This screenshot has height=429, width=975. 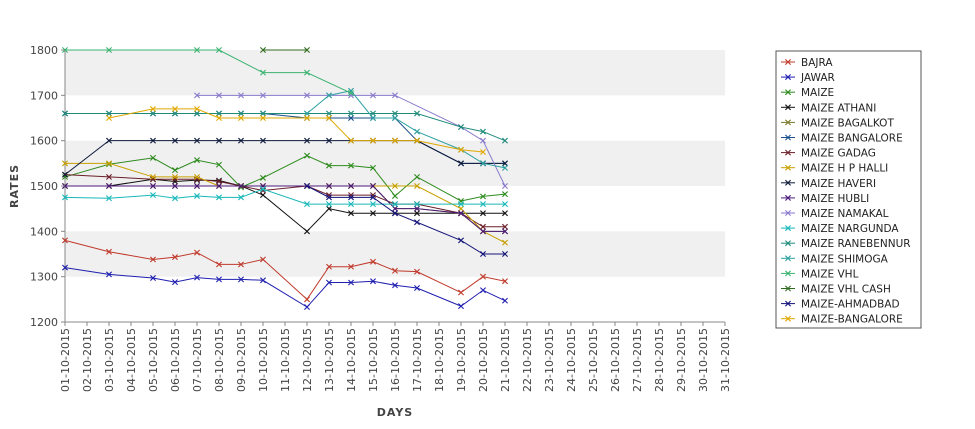 What do you see at coordinates (527, 360) in the screenshot?
I see `x-tick-label: 22-10-2015` at bounding box center [527, 360].